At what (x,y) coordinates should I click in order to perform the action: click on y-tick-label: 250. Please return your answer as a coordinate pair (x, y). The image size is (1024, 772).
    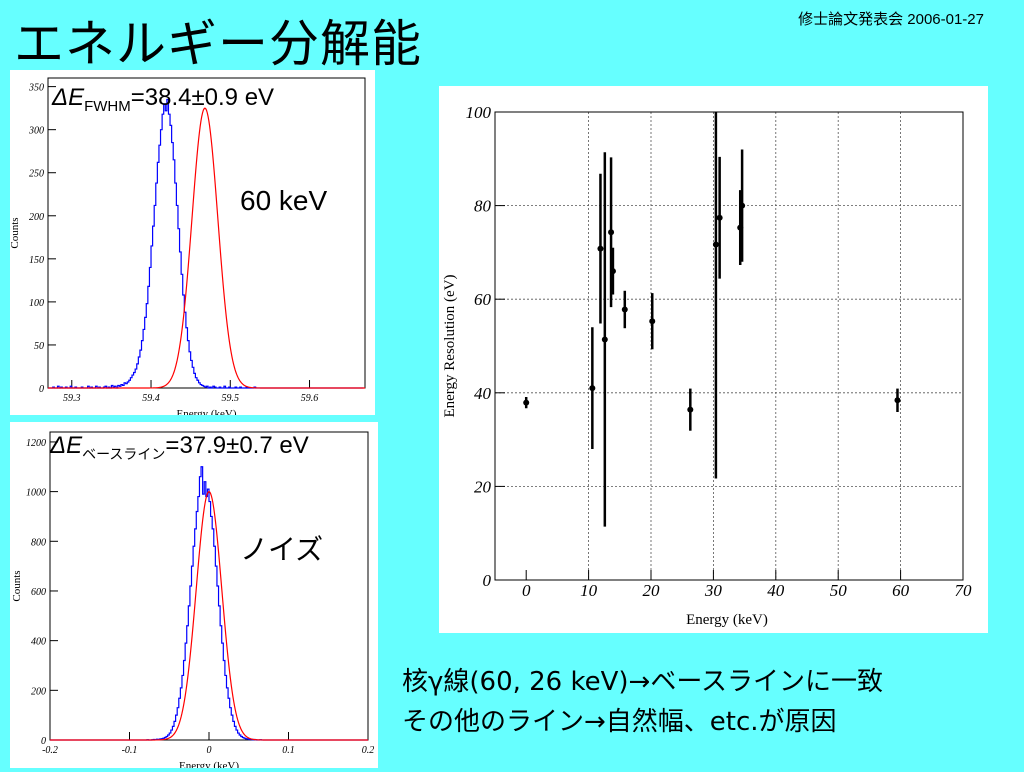
    Looking at the image, I should click on (36, 174).